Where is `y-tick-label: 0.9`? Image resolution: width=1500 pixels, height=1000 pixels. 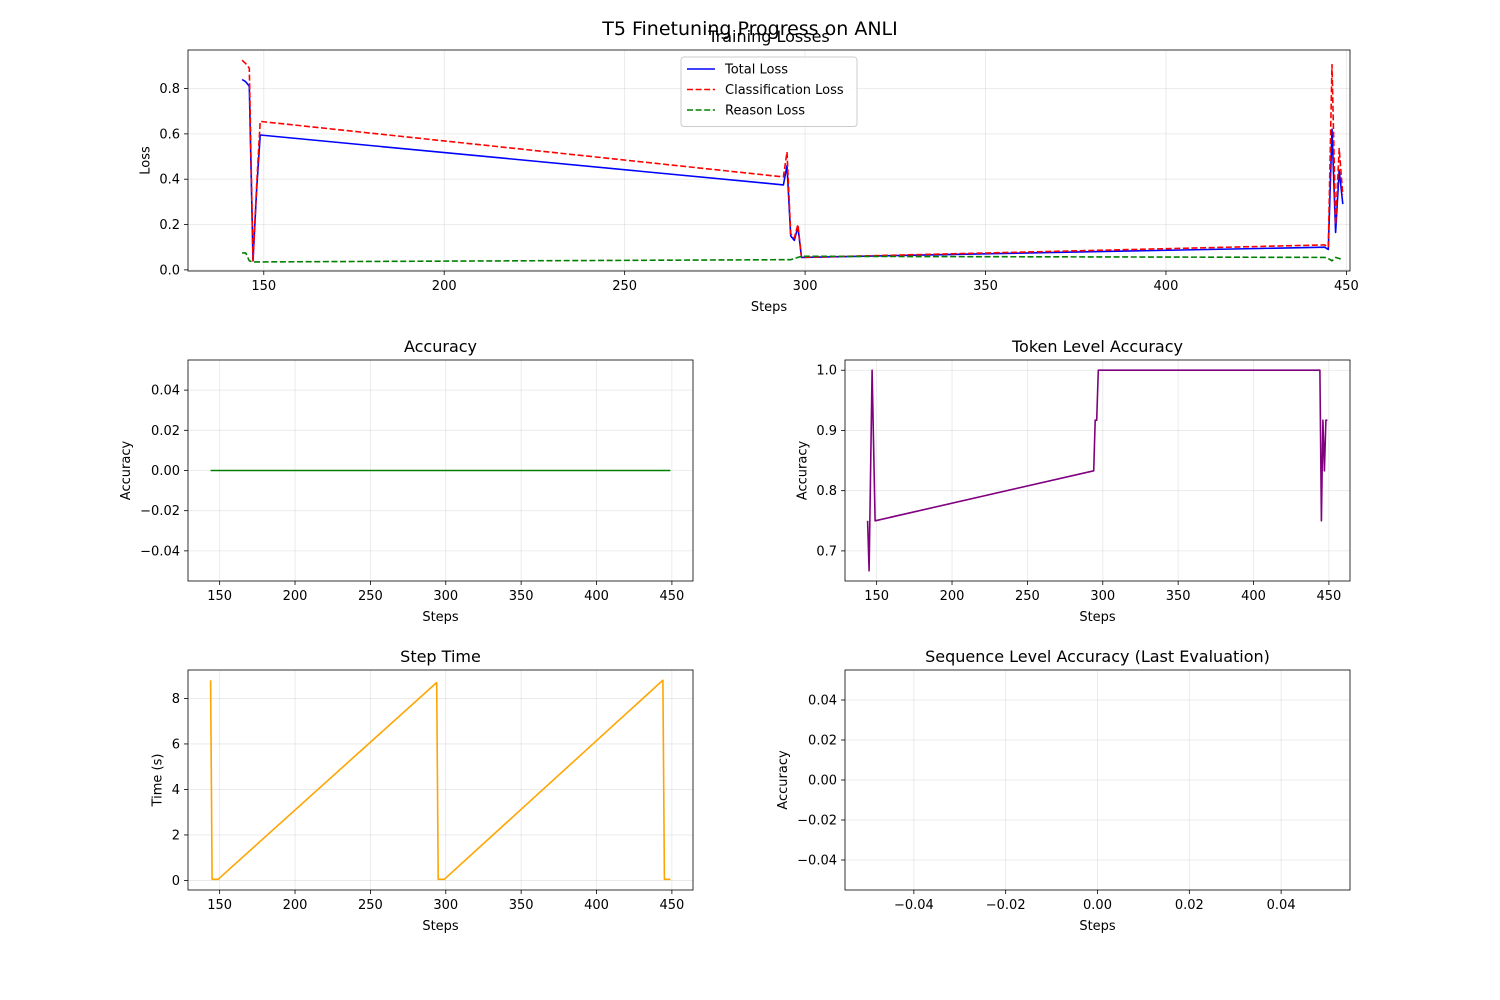
y-tick-label: 0.9 is located at coordinates (826, 431).